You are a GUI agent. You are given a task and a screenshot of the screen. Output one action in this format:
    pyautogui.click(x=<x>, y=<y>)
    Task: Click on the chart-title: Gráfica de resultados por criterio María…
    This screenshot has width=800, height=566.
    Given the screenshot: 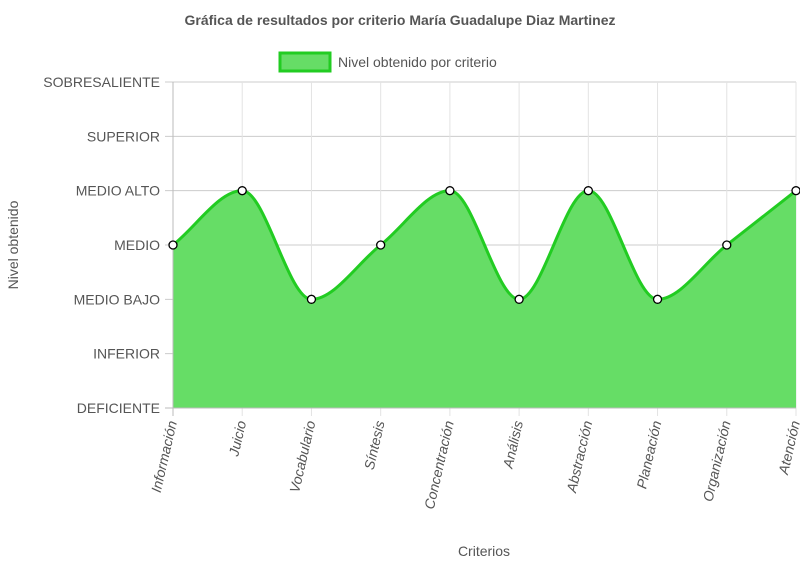 What is the action you would take?
    pyautogui.click(x=399, y=20)
    